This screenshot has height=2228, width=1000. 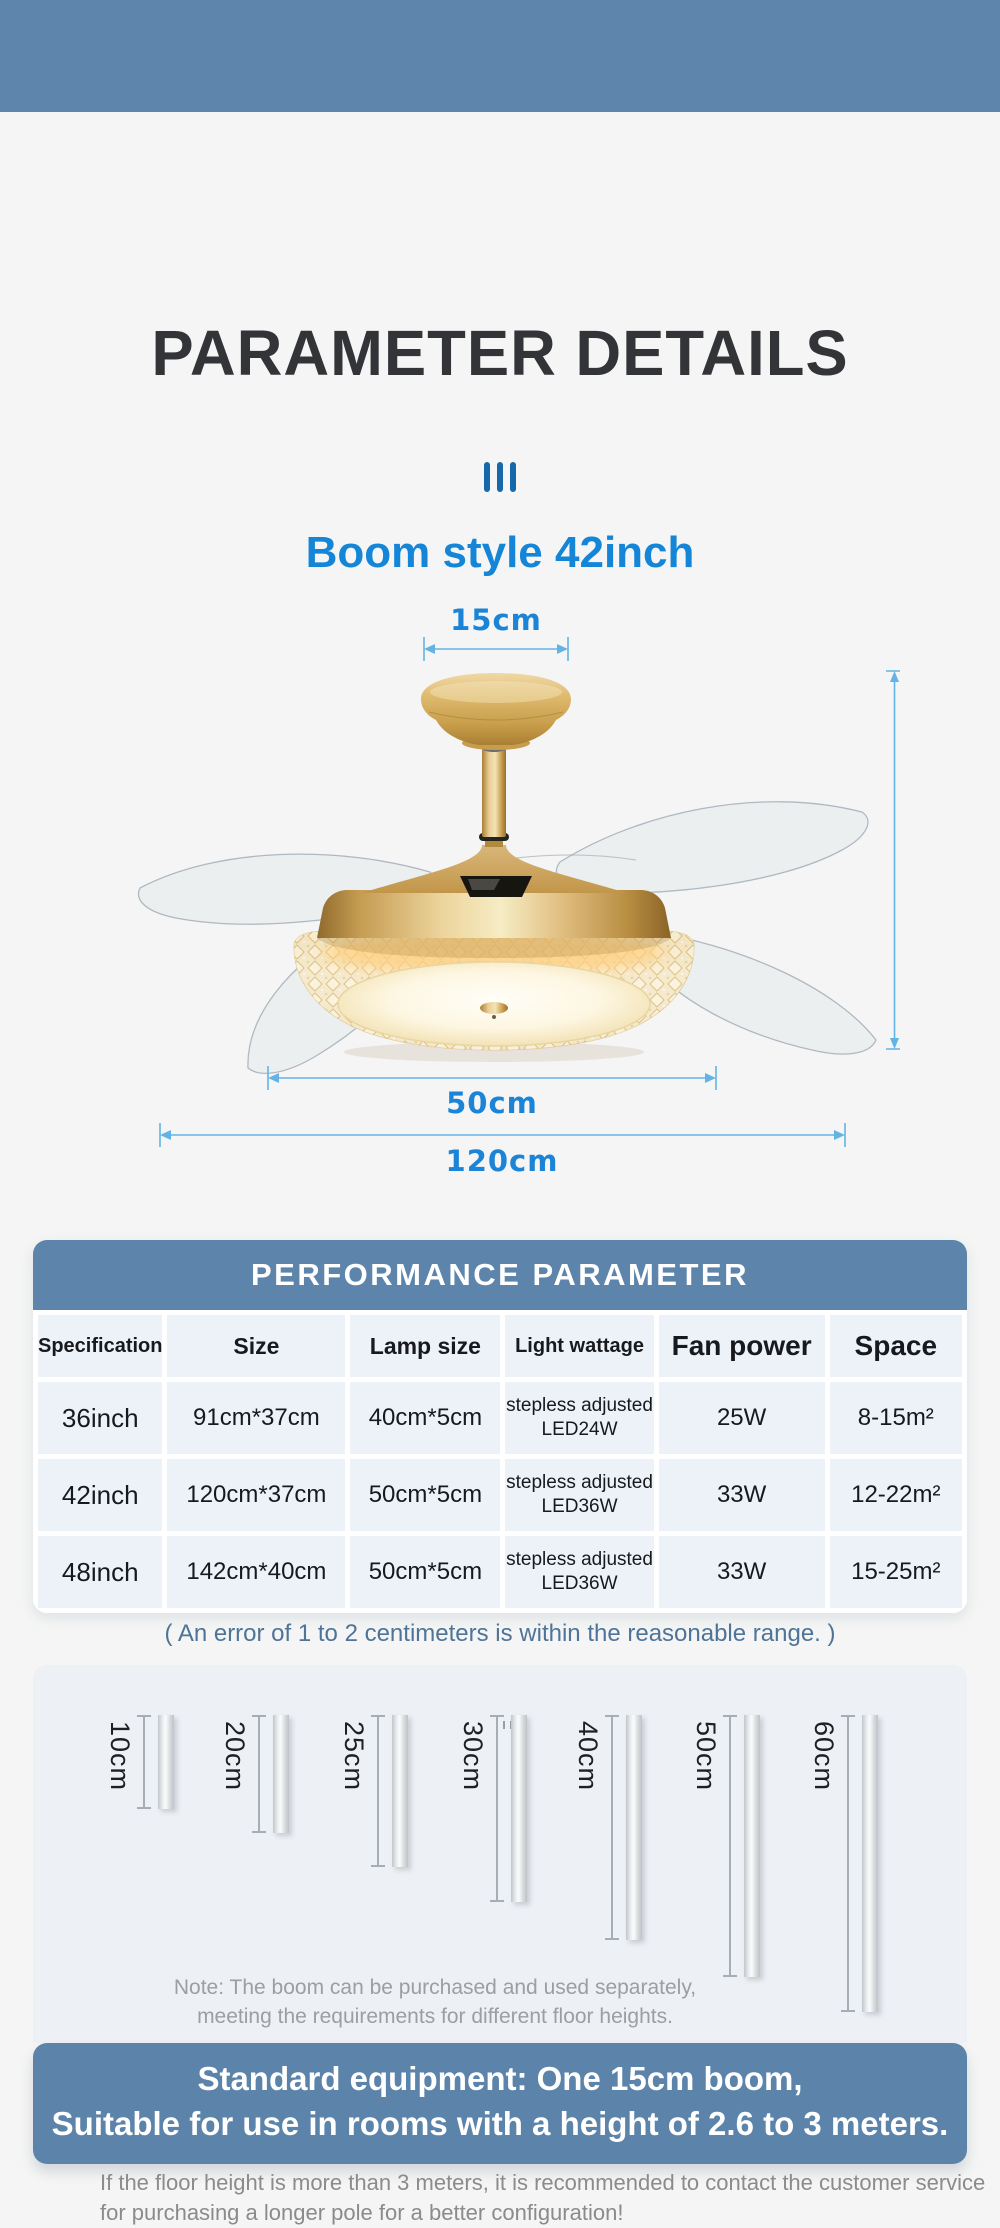 What do you see at coordinates (895, 1572) in the screenshot?
I see `cell-space: 15-25m²` at bounding box center [895, 1572].